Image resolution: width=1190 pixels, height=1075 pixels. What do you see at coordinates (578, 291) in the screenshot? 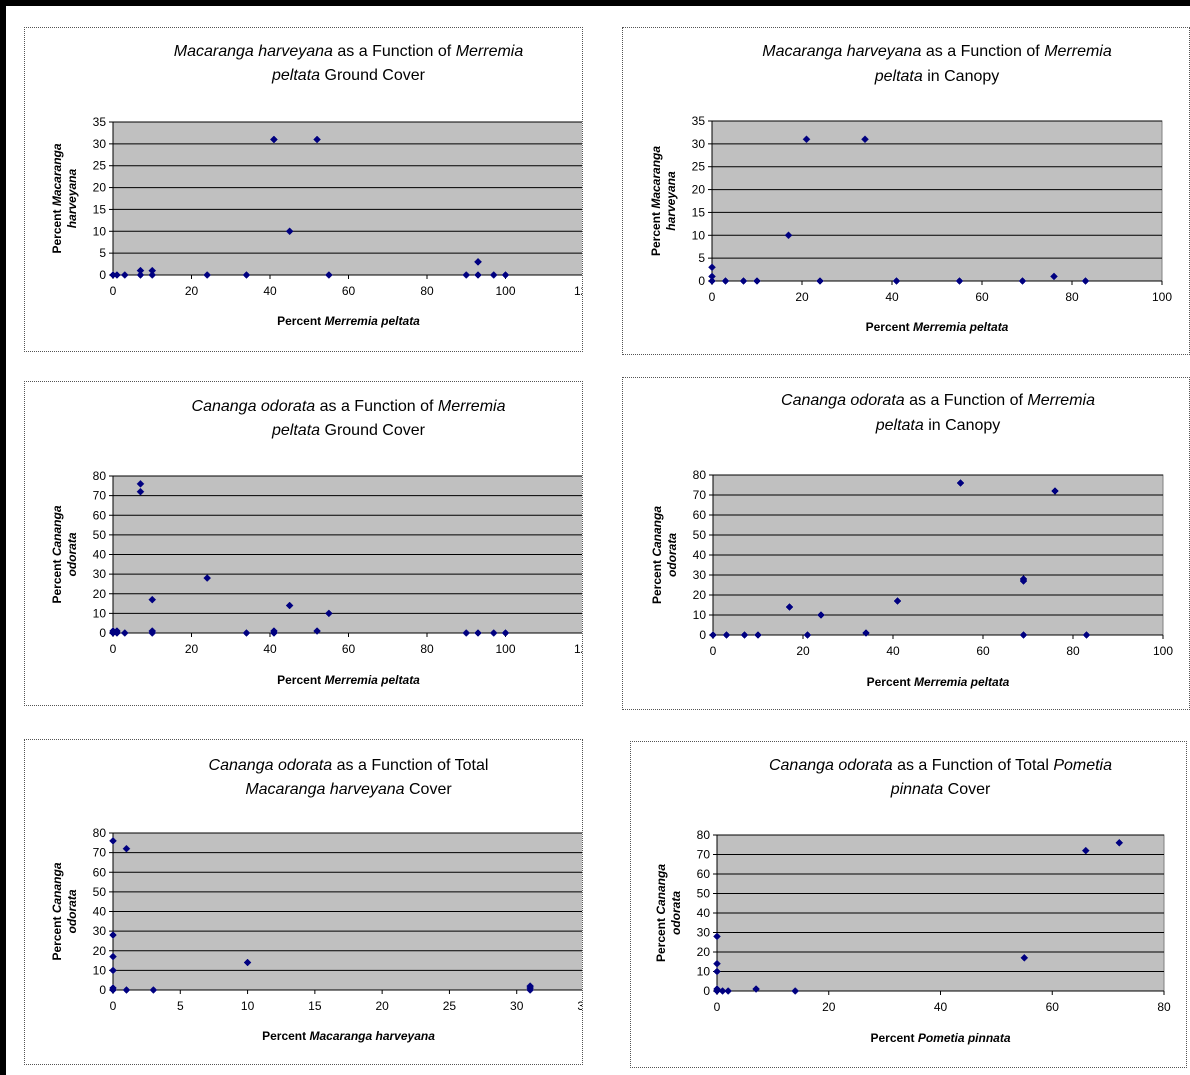
I see `x-tick-label: 120` at bounding box center [578, 291].